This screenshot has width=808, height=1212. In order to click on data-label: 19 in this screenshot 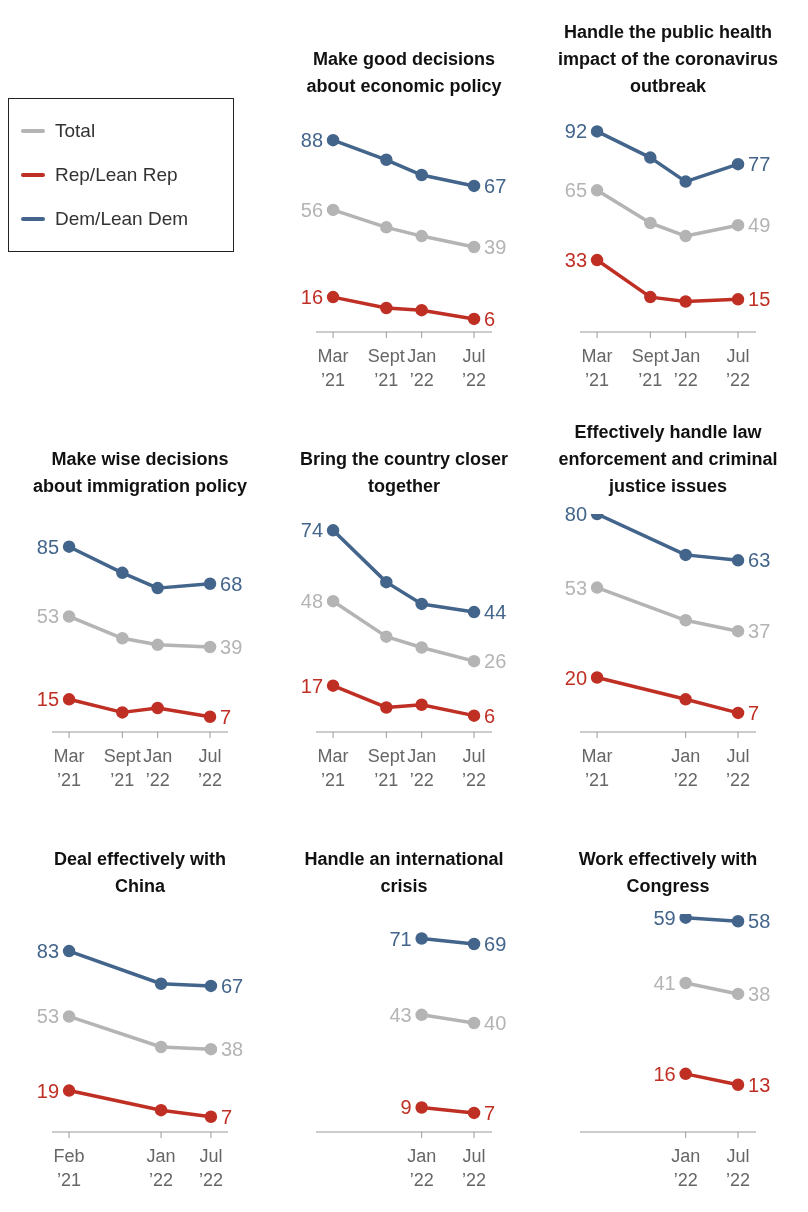, I will do `click(48, 1090)`.